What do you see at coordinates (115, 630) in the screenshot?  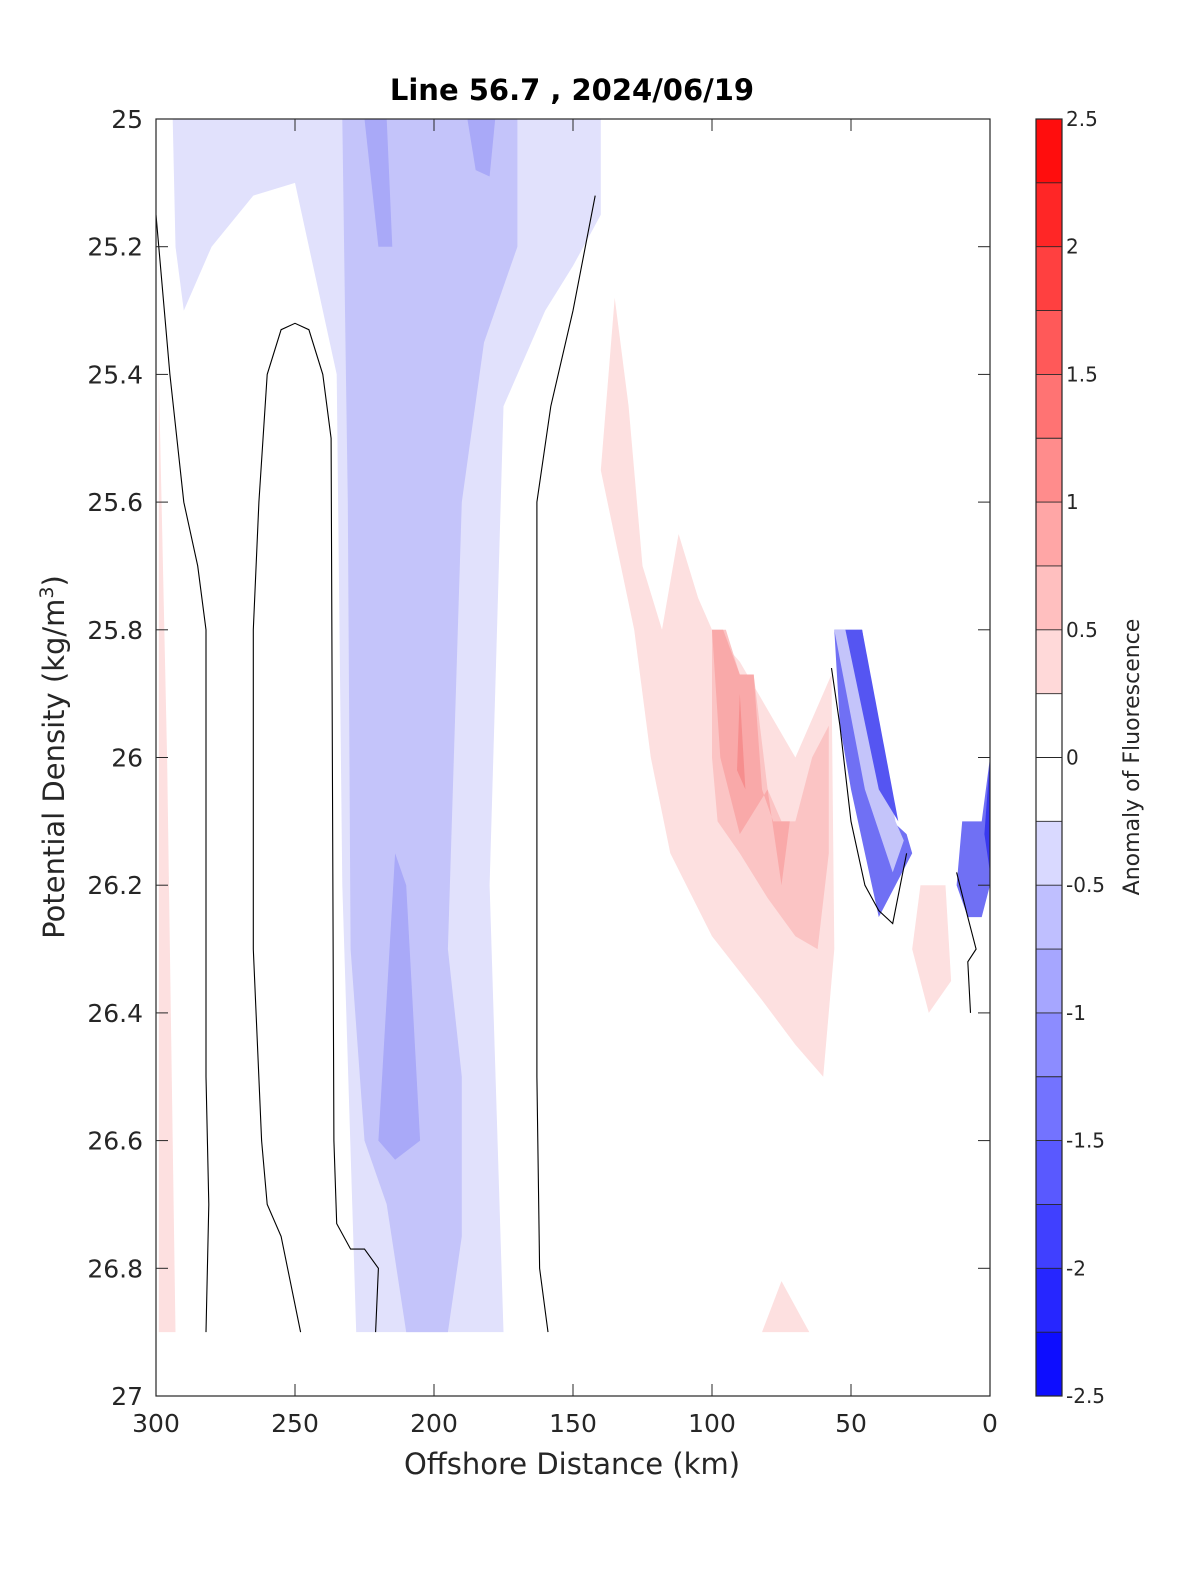 I see `y-tick-label-4: 25.8` at bounding box center [115, 630].